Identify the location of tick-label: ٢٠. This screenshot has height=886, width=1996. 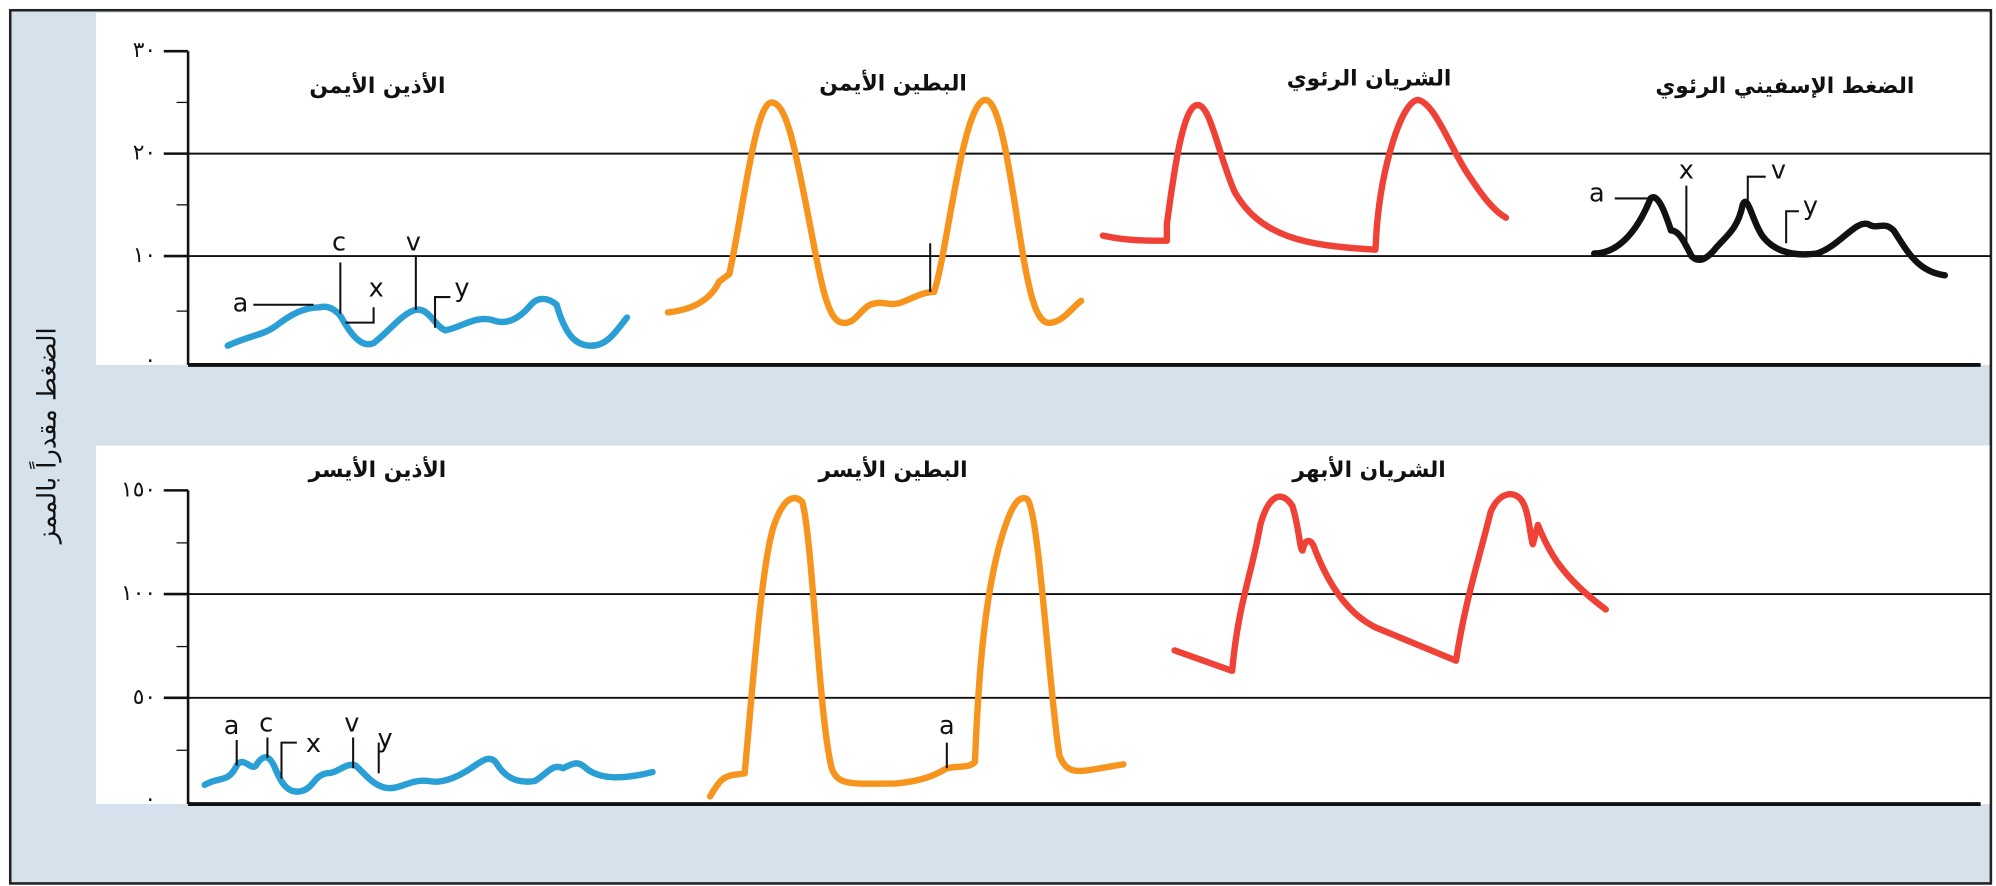
(144, 153).